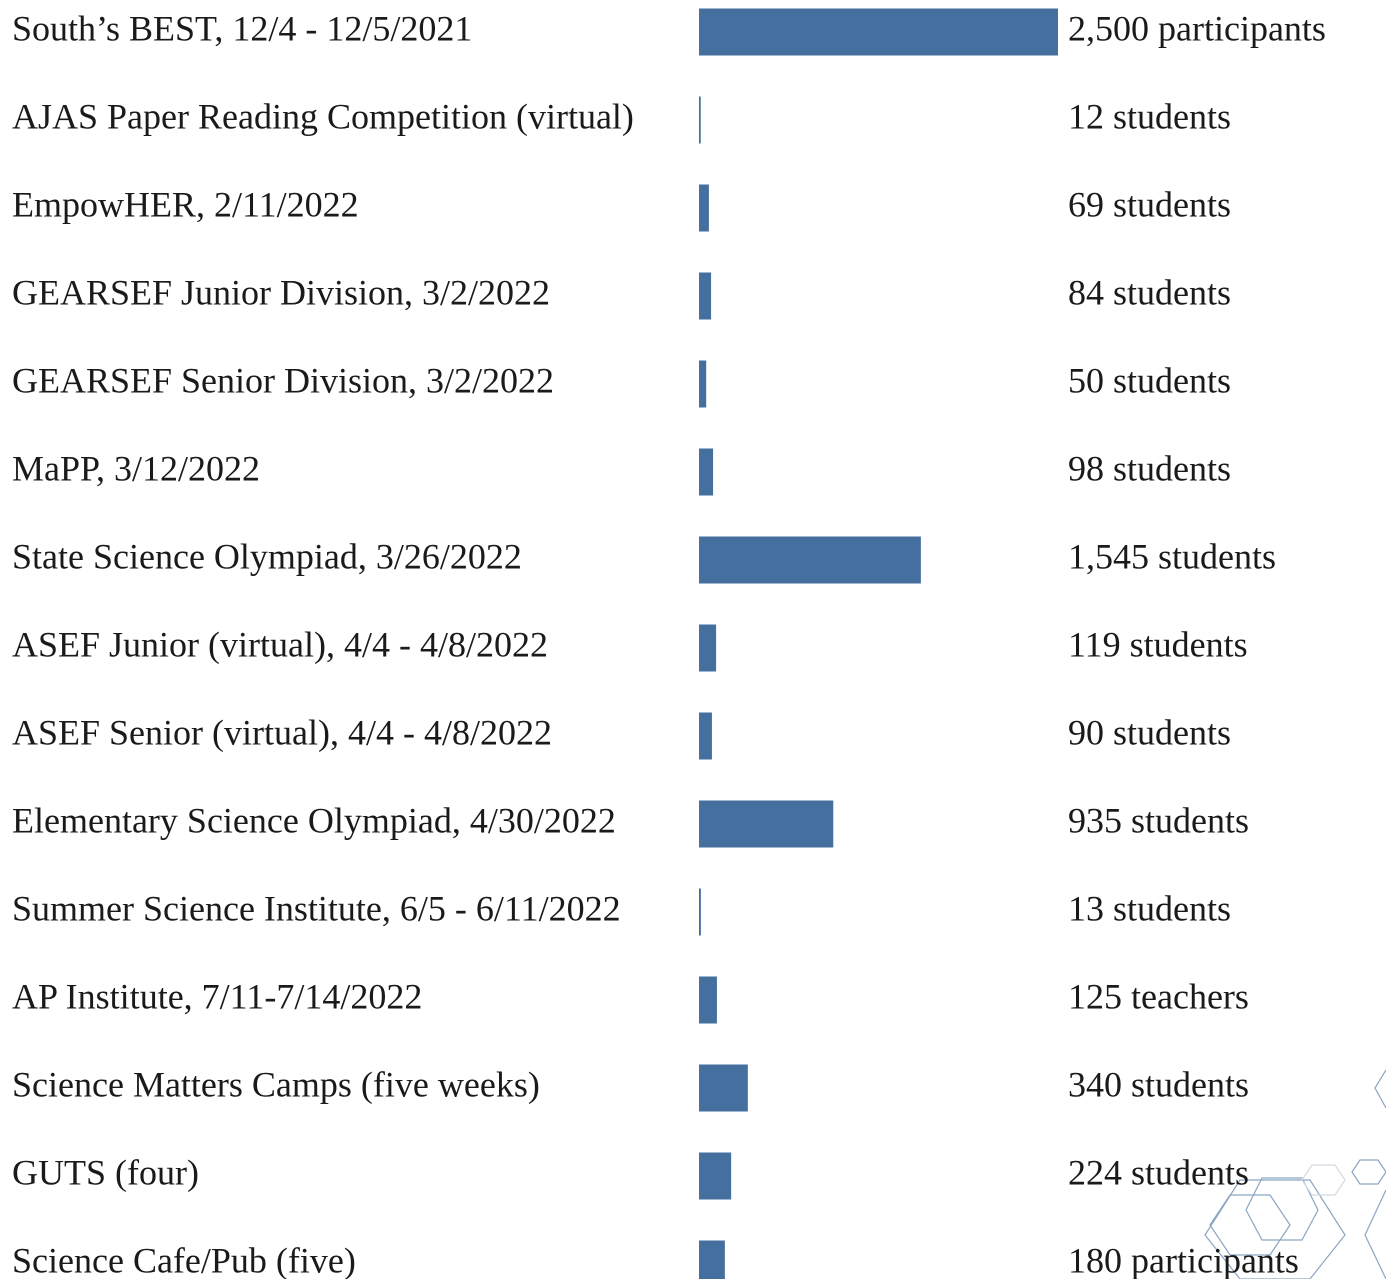  What do you see at coordinates (1295, 1174) in the screenshot?
I see `decoration` at bounding box center [1295, 1174].